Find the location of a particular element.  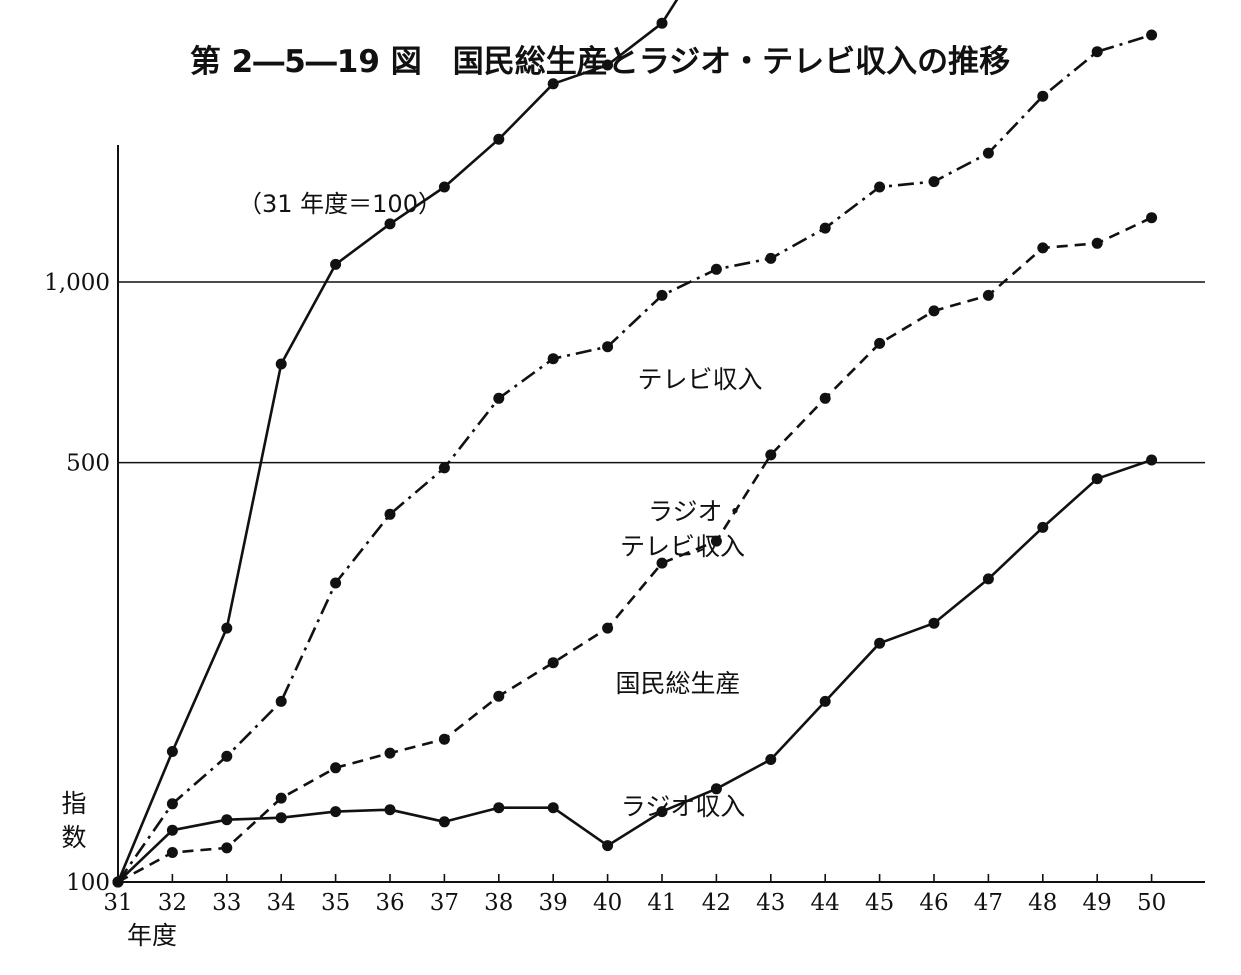

y-tick-label: 1,000 is located at coordinates (77, 283).